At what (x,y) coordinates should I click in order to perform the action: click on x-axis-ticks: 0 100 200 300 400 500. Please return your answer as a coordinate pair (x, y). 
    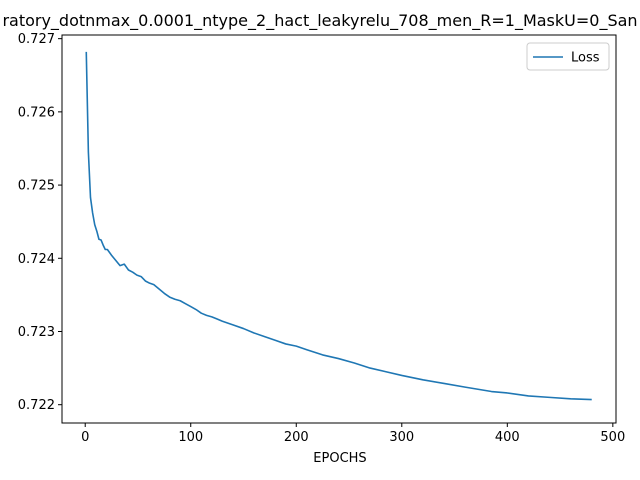
    Looking at the image, I should click on (353, 434).